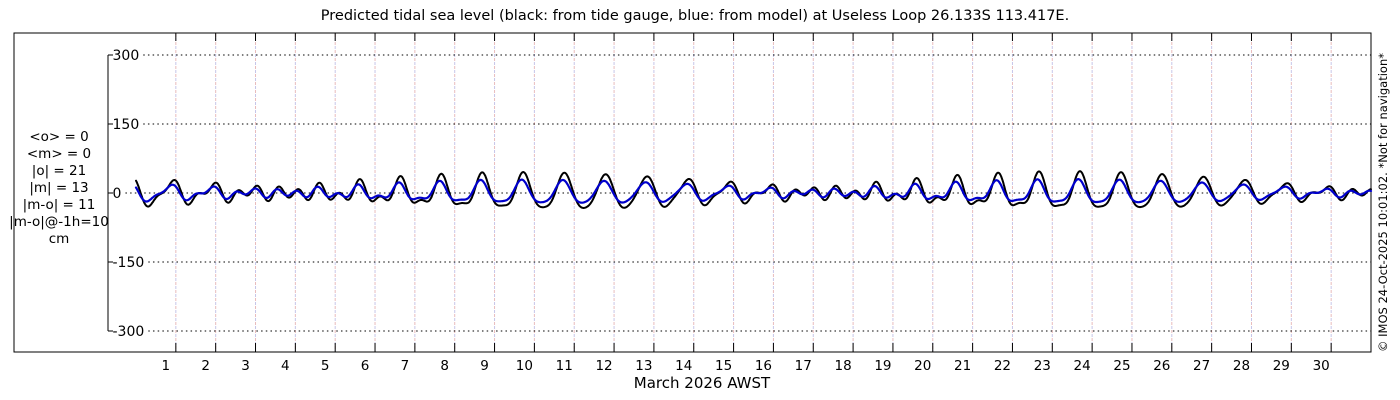 The width and height of the screenshot is (1400, 400). What do you see at coordinates (1241, 366) in the screenshot?
I see `x-tick-label: 28` at bounding box center [1241, 366].